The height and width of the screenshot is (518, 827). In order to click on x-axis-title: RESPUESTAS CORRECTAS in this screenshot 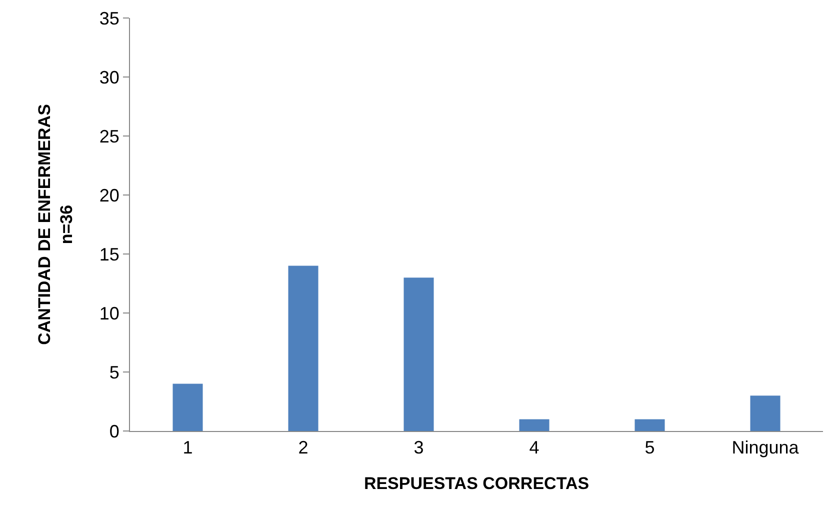, I will do `click(477, 483)`.